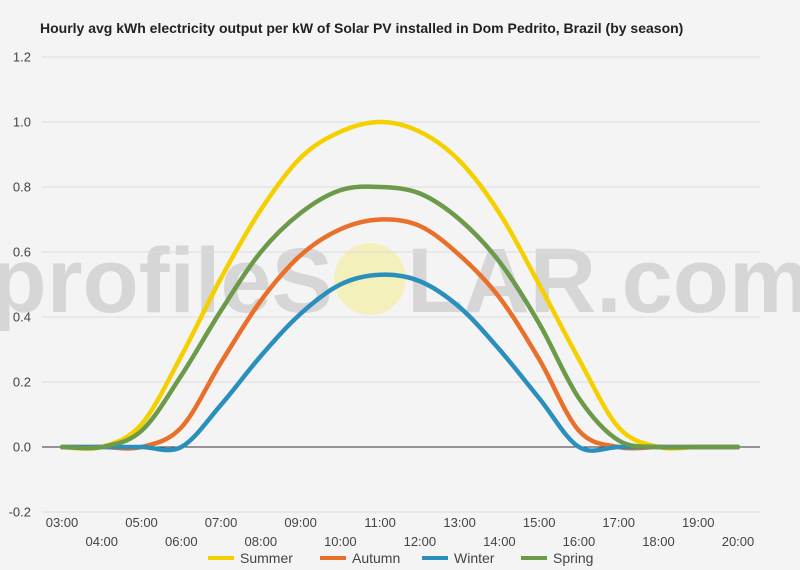  What do you see at coordinates (22, 447) in the screenshot?
I see `y-tick-label: 0.0` at bounding box center [22, 447].